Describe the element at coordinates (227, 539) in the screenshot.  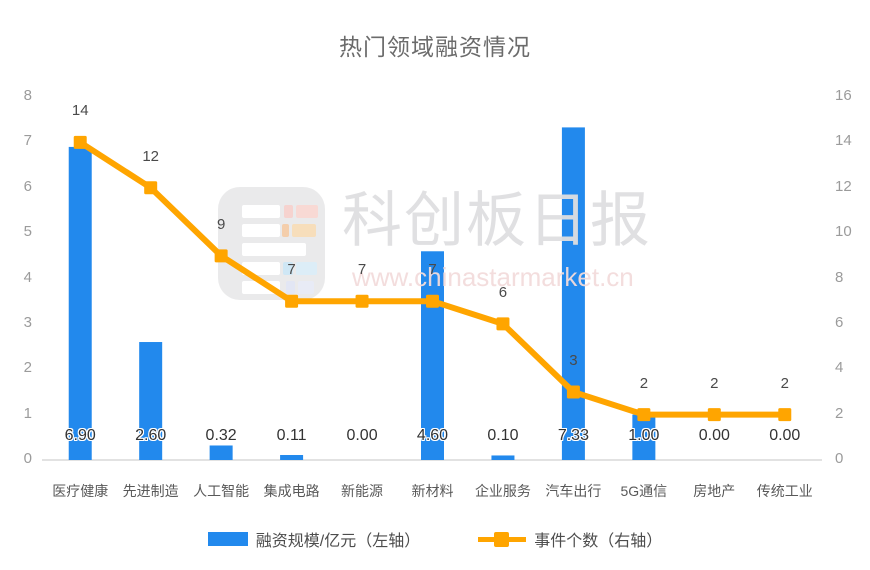
I see `bar-series-swatch` at that location.